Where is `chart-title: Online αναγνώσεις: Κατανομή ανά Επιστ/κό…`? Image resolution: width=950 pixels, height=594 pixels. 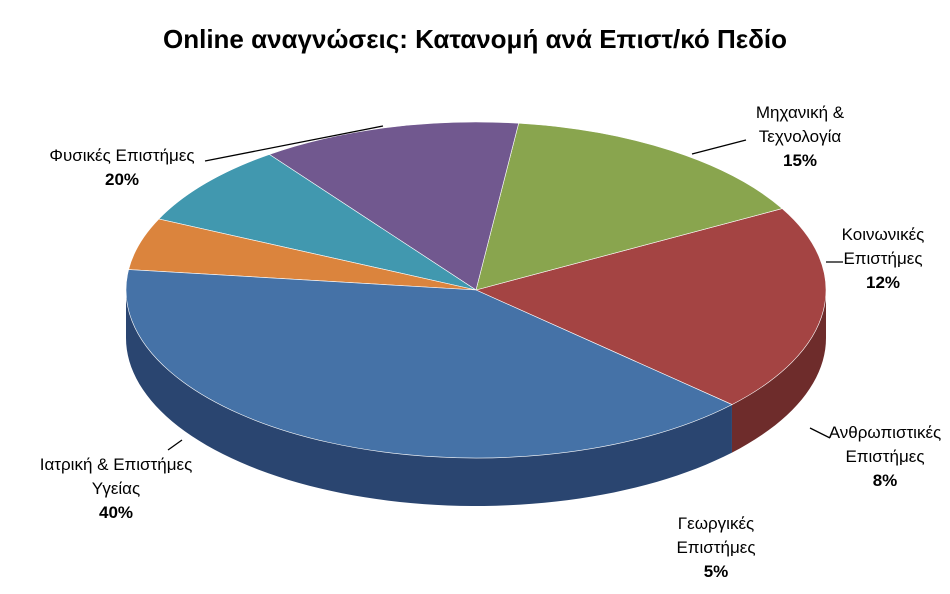 chart-title: Online αναγνώσεις: Κατανομή ανά Επιστ/κό… is located at coordinates (475, 39).